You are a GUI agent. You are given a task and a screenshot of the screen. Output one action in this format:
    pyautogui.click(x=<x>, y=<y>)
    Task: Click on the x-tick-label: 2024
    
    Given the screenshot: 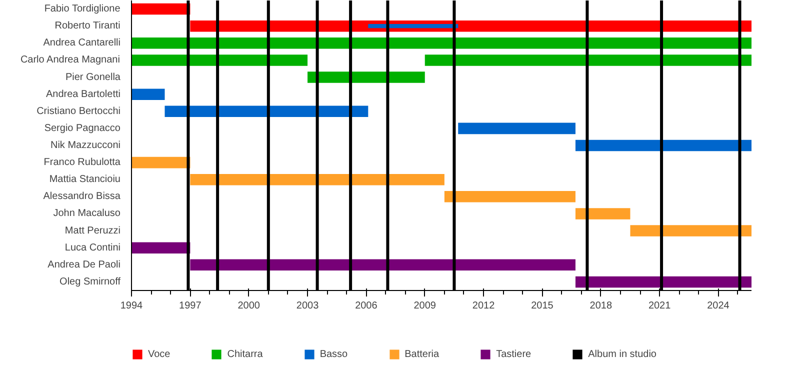 What is the action you would take?
    pyautogui.click(x=718, y=306)
    